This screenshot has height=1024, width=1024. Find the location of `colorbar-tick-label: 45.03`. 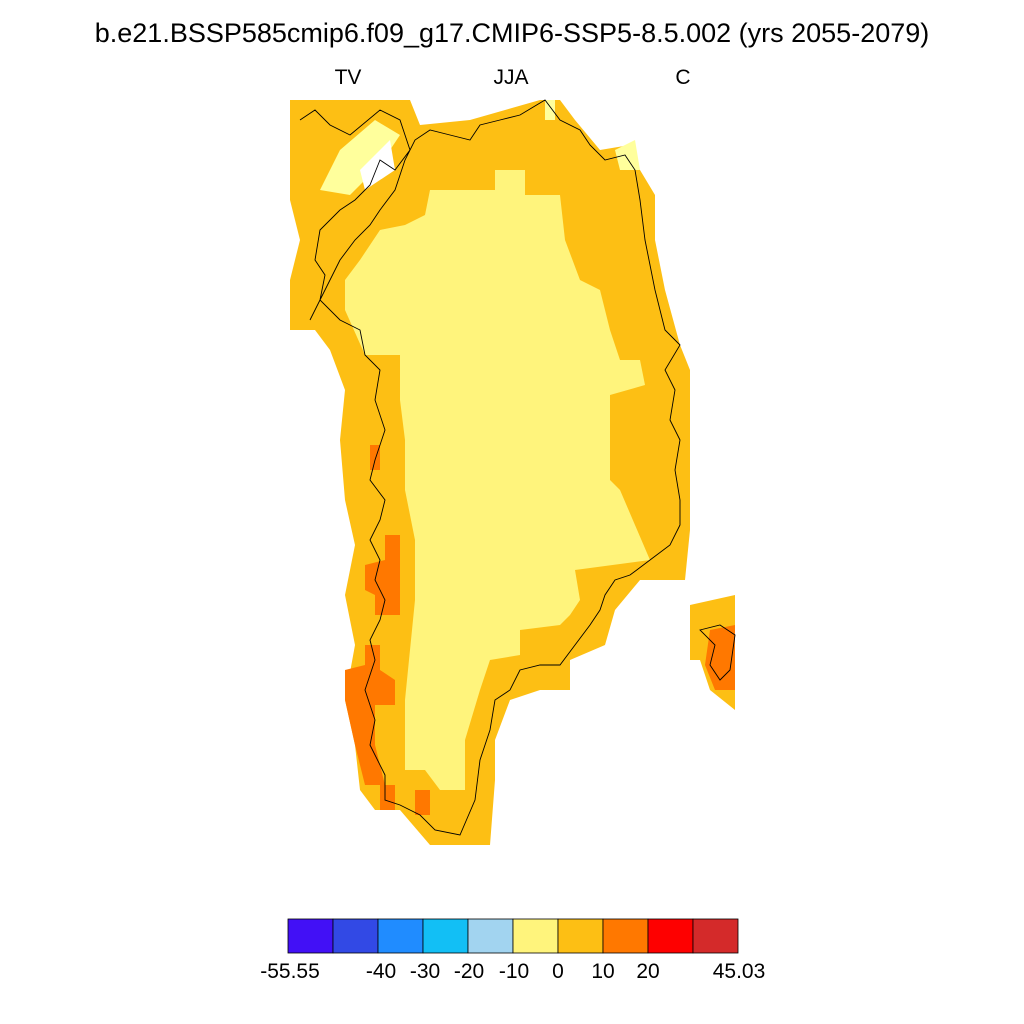

colorbar-tick-label: 45.03 is located at coordinates (739, 971).